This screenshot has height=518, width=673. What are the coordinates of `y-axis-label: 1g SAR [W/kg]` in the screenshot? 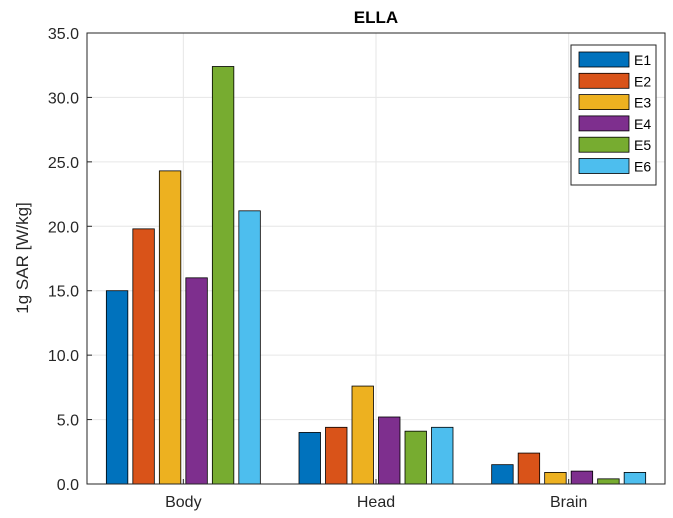 It's located at (22, 257).